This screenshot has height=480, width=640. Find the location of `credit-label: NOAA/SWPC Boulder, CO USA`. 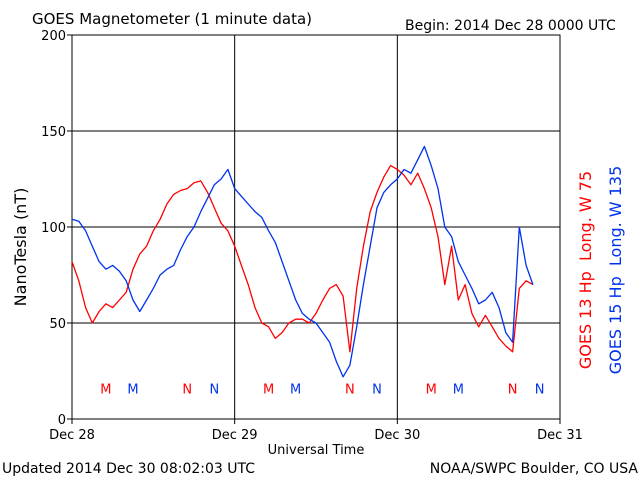

credit-label: NOAA/SWPC Boulder, CO USA is located at coordinates (534, 469).